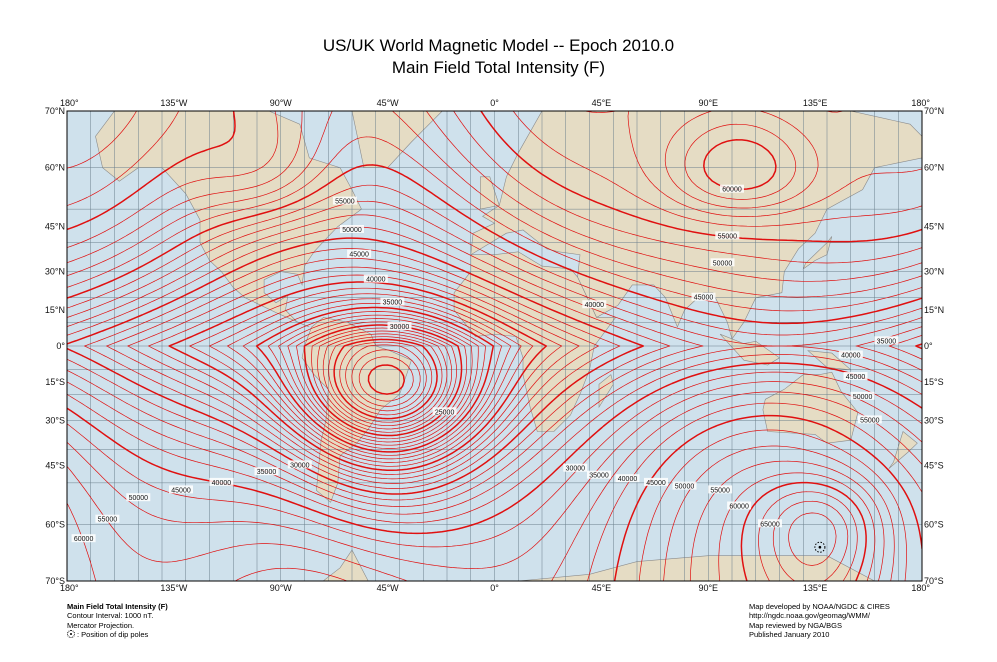  I want to click on lat-tick-label: 0°, so click(60, 346).